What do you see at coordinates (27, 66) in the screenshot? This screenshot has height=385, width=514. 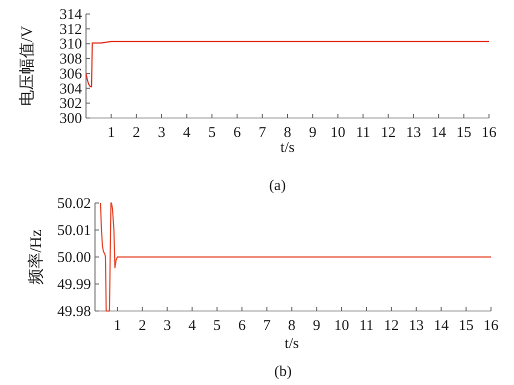 I see `y-axis-title: 电压幅值/V` at bounding box center [27, 66].